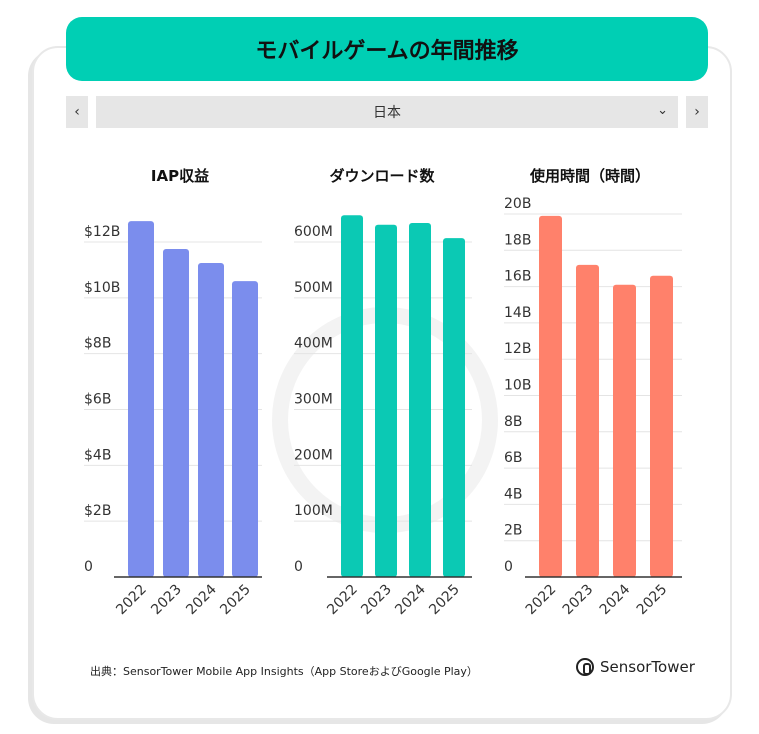 This screenshot has width=759, height=734. What do you see at coordinates (97, 511) in the screenshot?
I see `y-tick-label: $2B` at bounding box center [97, 511].